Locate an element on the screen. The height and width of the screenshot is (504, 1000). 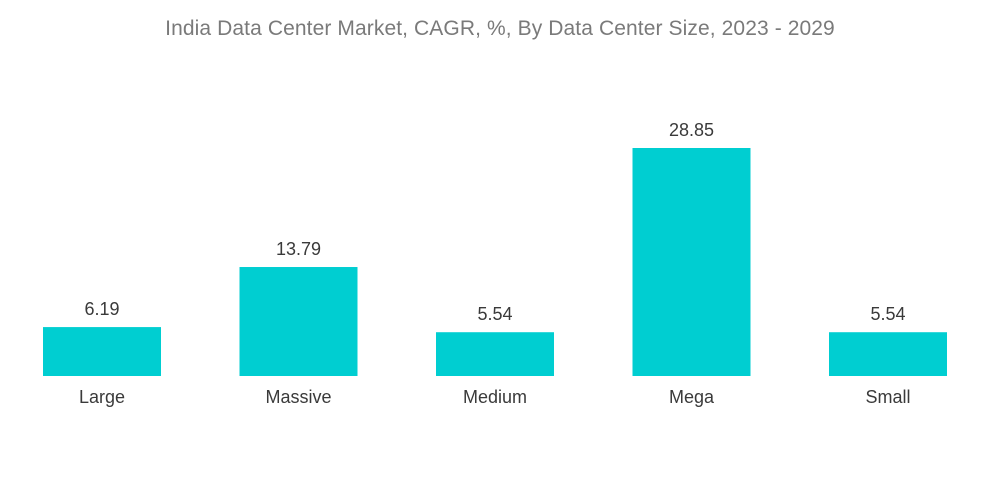
value-label-small: 5.54 is located at coordinates (887, 314).